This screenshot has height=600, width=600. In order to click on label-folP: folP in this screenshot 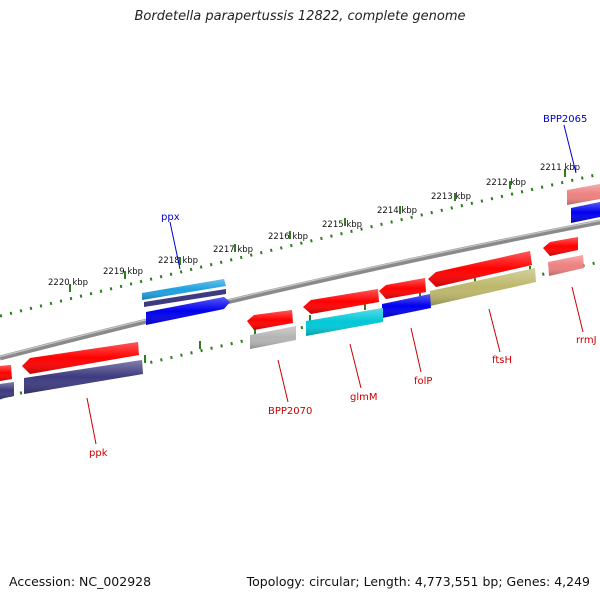, I will do `click(423, 381)`.